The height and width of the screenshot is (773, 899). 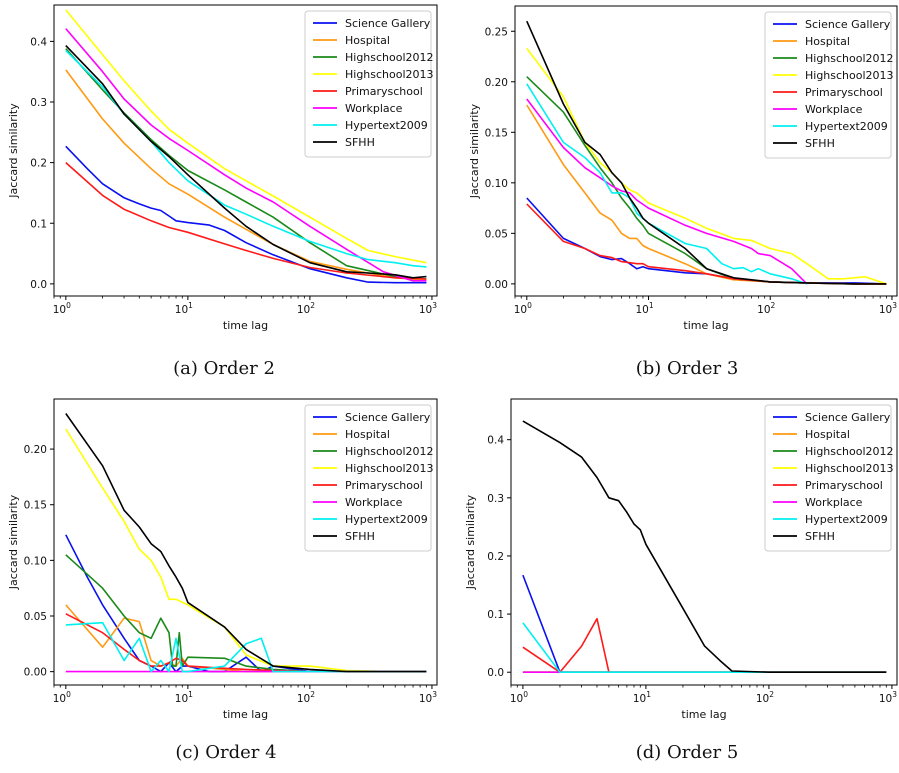 What do you see at coordinates (35, 617) in the screenshot?
I see `y-tick-label: 0.05` at bounding box center [35, 617].